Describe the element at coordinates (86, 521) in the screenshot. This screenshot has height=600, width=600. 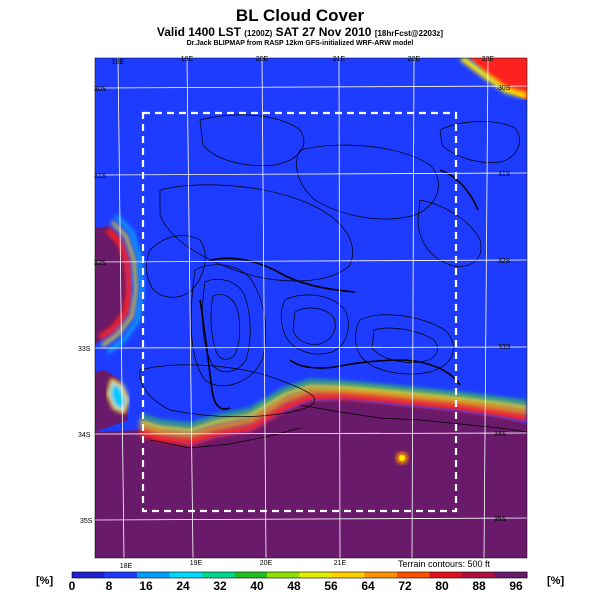
I see `lat-label-left: 35S` at that location.